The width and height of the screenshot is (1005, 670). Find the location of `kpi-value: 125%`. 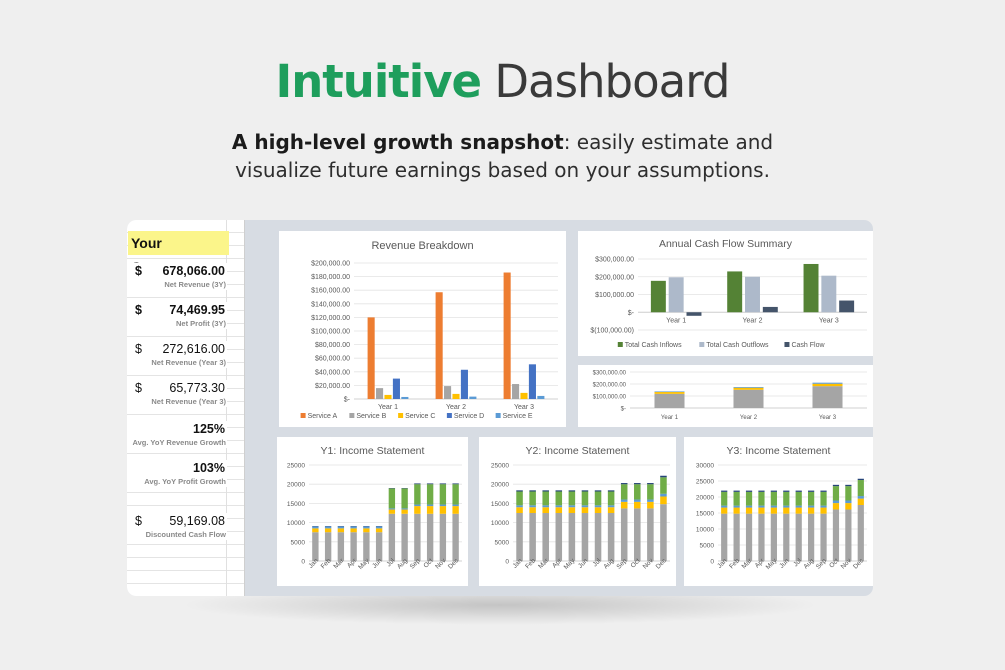

kpi-value: 125% is located at coordinates (209, 429).